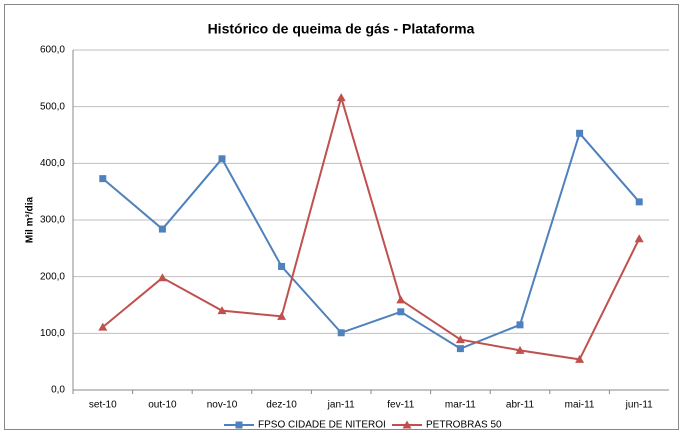 The image size is (683, 434). Describe the element at coordinates (52, 106) in the screenshot. I see `y-tick-label: 500,0` at that location.